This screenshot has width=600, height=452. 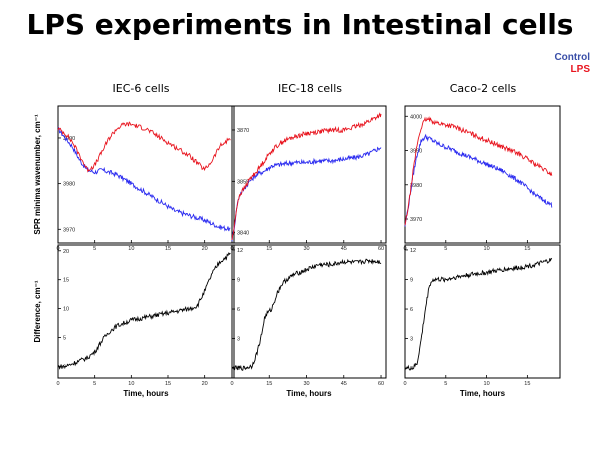 What do you see at coordinates (37, 311) in the screenshot?
I see `y-axis-title: Difference, cm⁻¹` at bounding box center [37, 311].